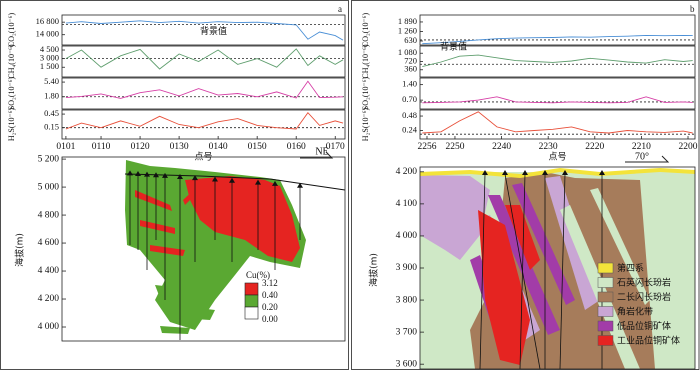  What do you see at coordinates (642, 156) in the screenshot?
I see `direction-label: 70°` at bounding box center [642, 156].